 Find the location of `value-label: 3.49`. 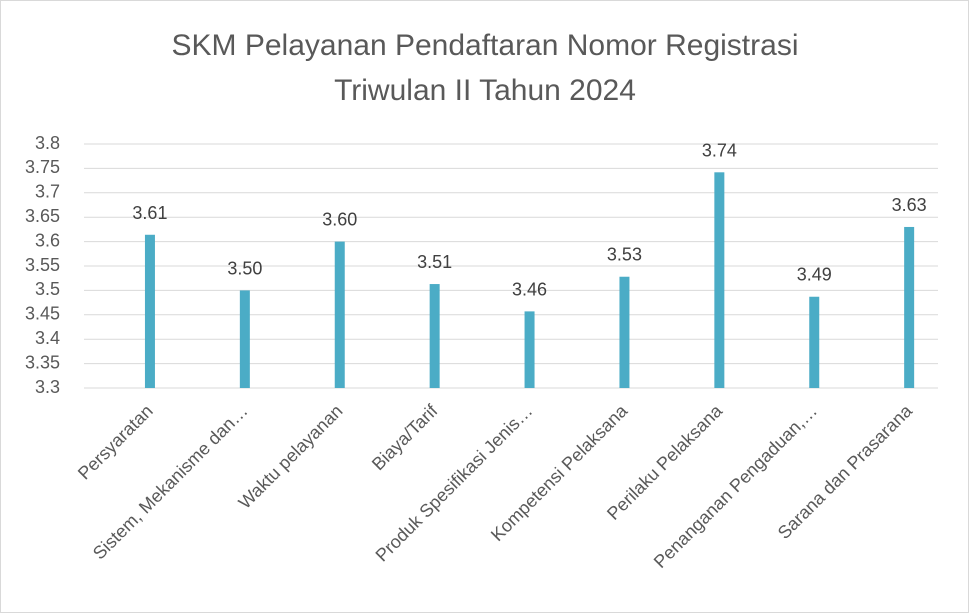

value-label: 3.49 is located at coordinates (814, 275).